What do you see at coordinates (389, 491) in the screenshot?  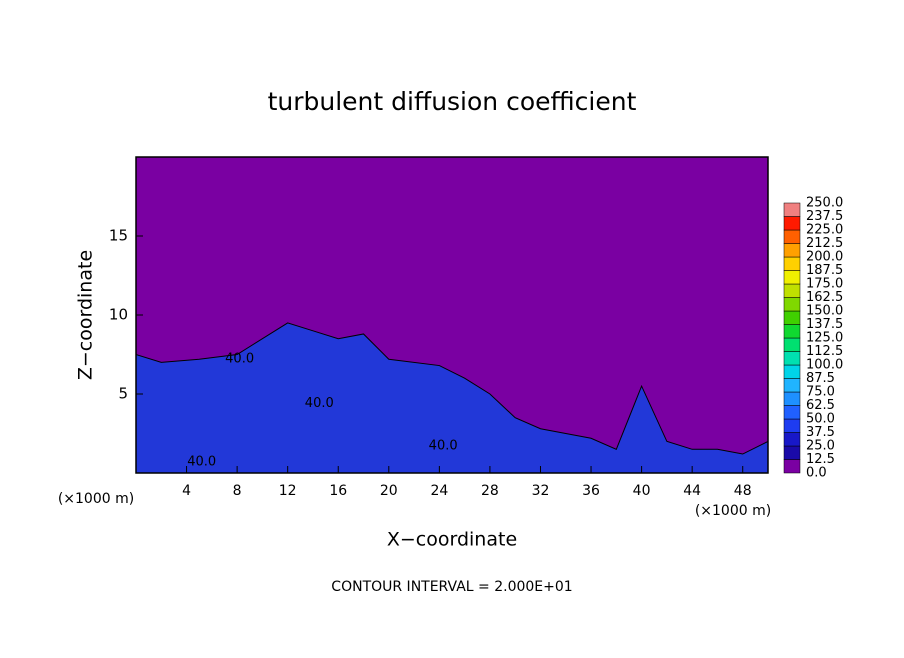 I see `x-tick-label: 20` at bounding box center [389, 491].